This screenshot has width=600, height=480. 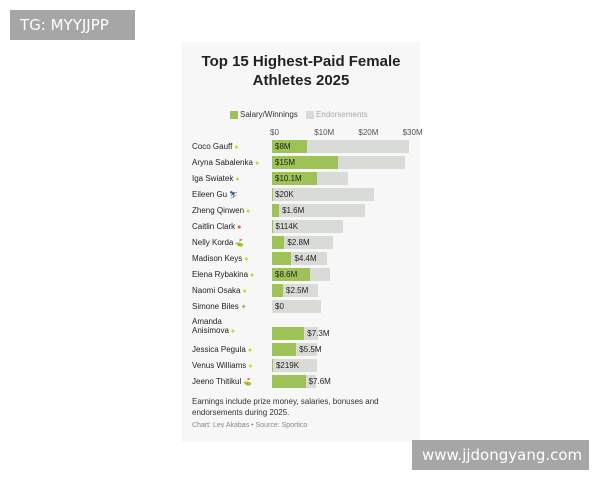 What do you see at coordinates (324, 132) in the screenshot?
I see `x-tick-label: $10M` at bounding box center [324, 132].